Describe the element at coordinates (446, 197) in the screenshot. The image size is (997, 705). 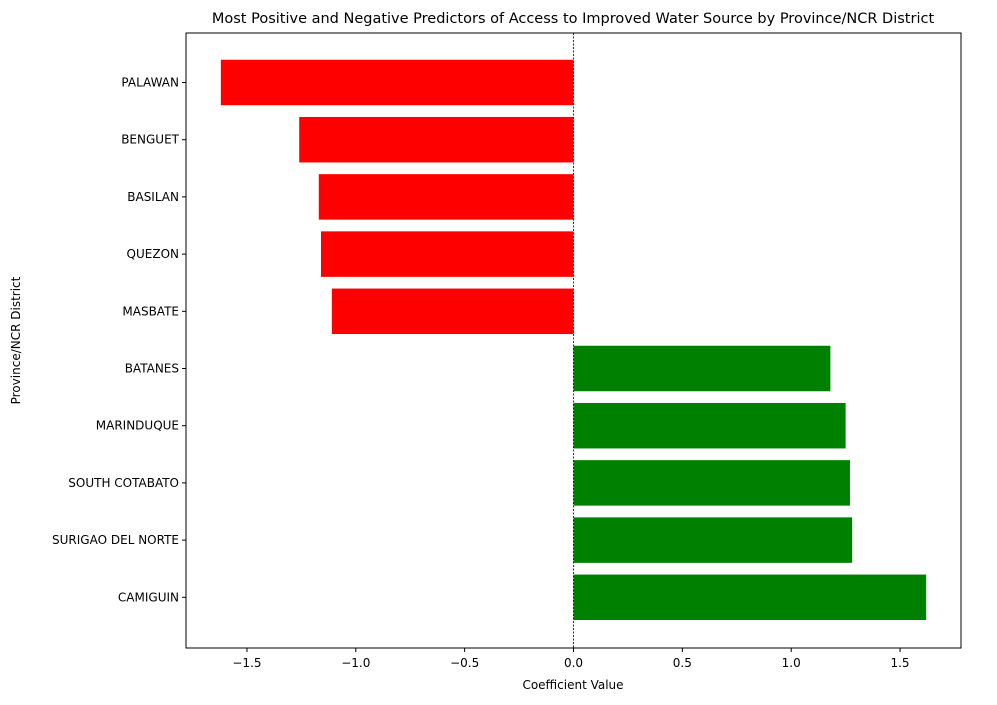
I see `bar-basilan` at that location.